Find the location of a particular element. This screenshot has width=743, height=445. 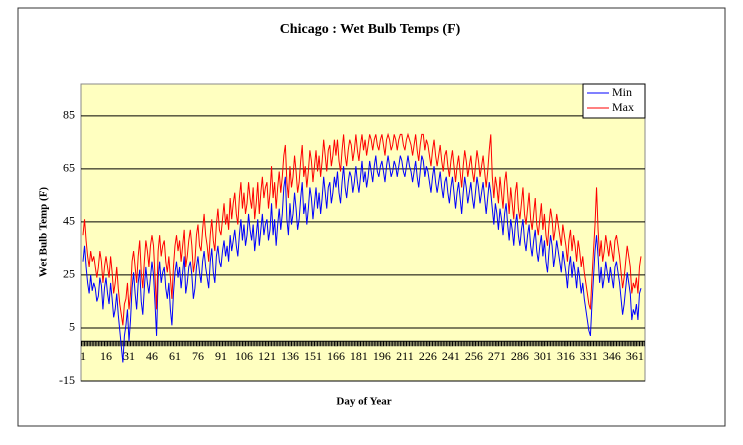

x-tick-label: 46 is located at coordinates (152, 356).